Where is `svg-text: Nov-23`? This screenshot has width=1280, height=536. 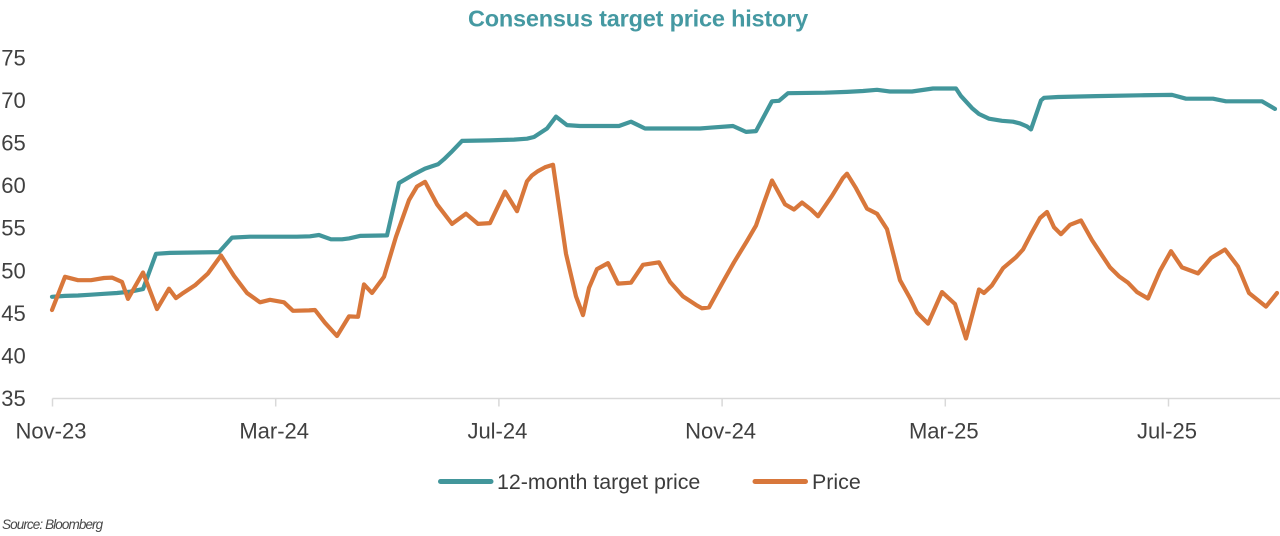 svg-text: Nov-23 is located at coordinates (51, 431).